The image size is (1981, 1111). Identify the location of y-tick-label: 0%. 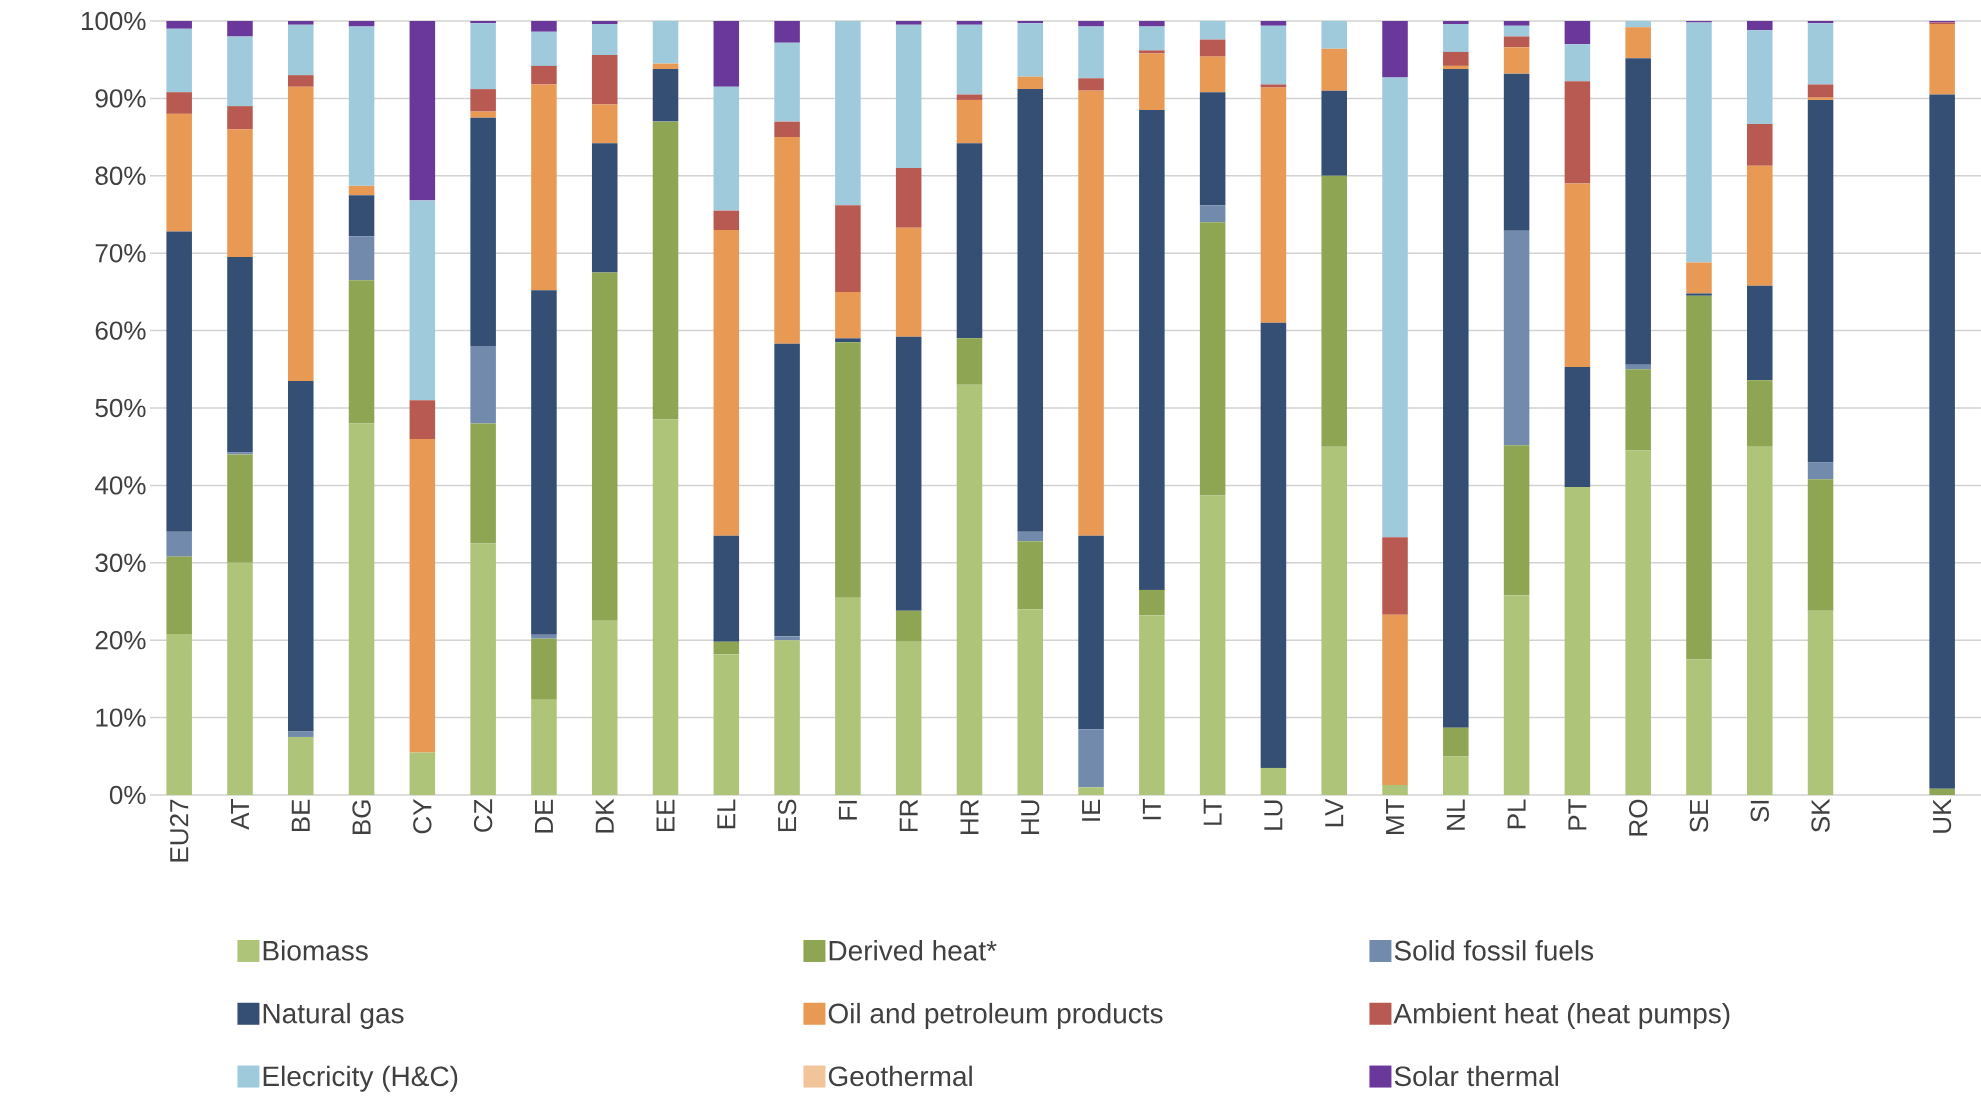
(127, 795).